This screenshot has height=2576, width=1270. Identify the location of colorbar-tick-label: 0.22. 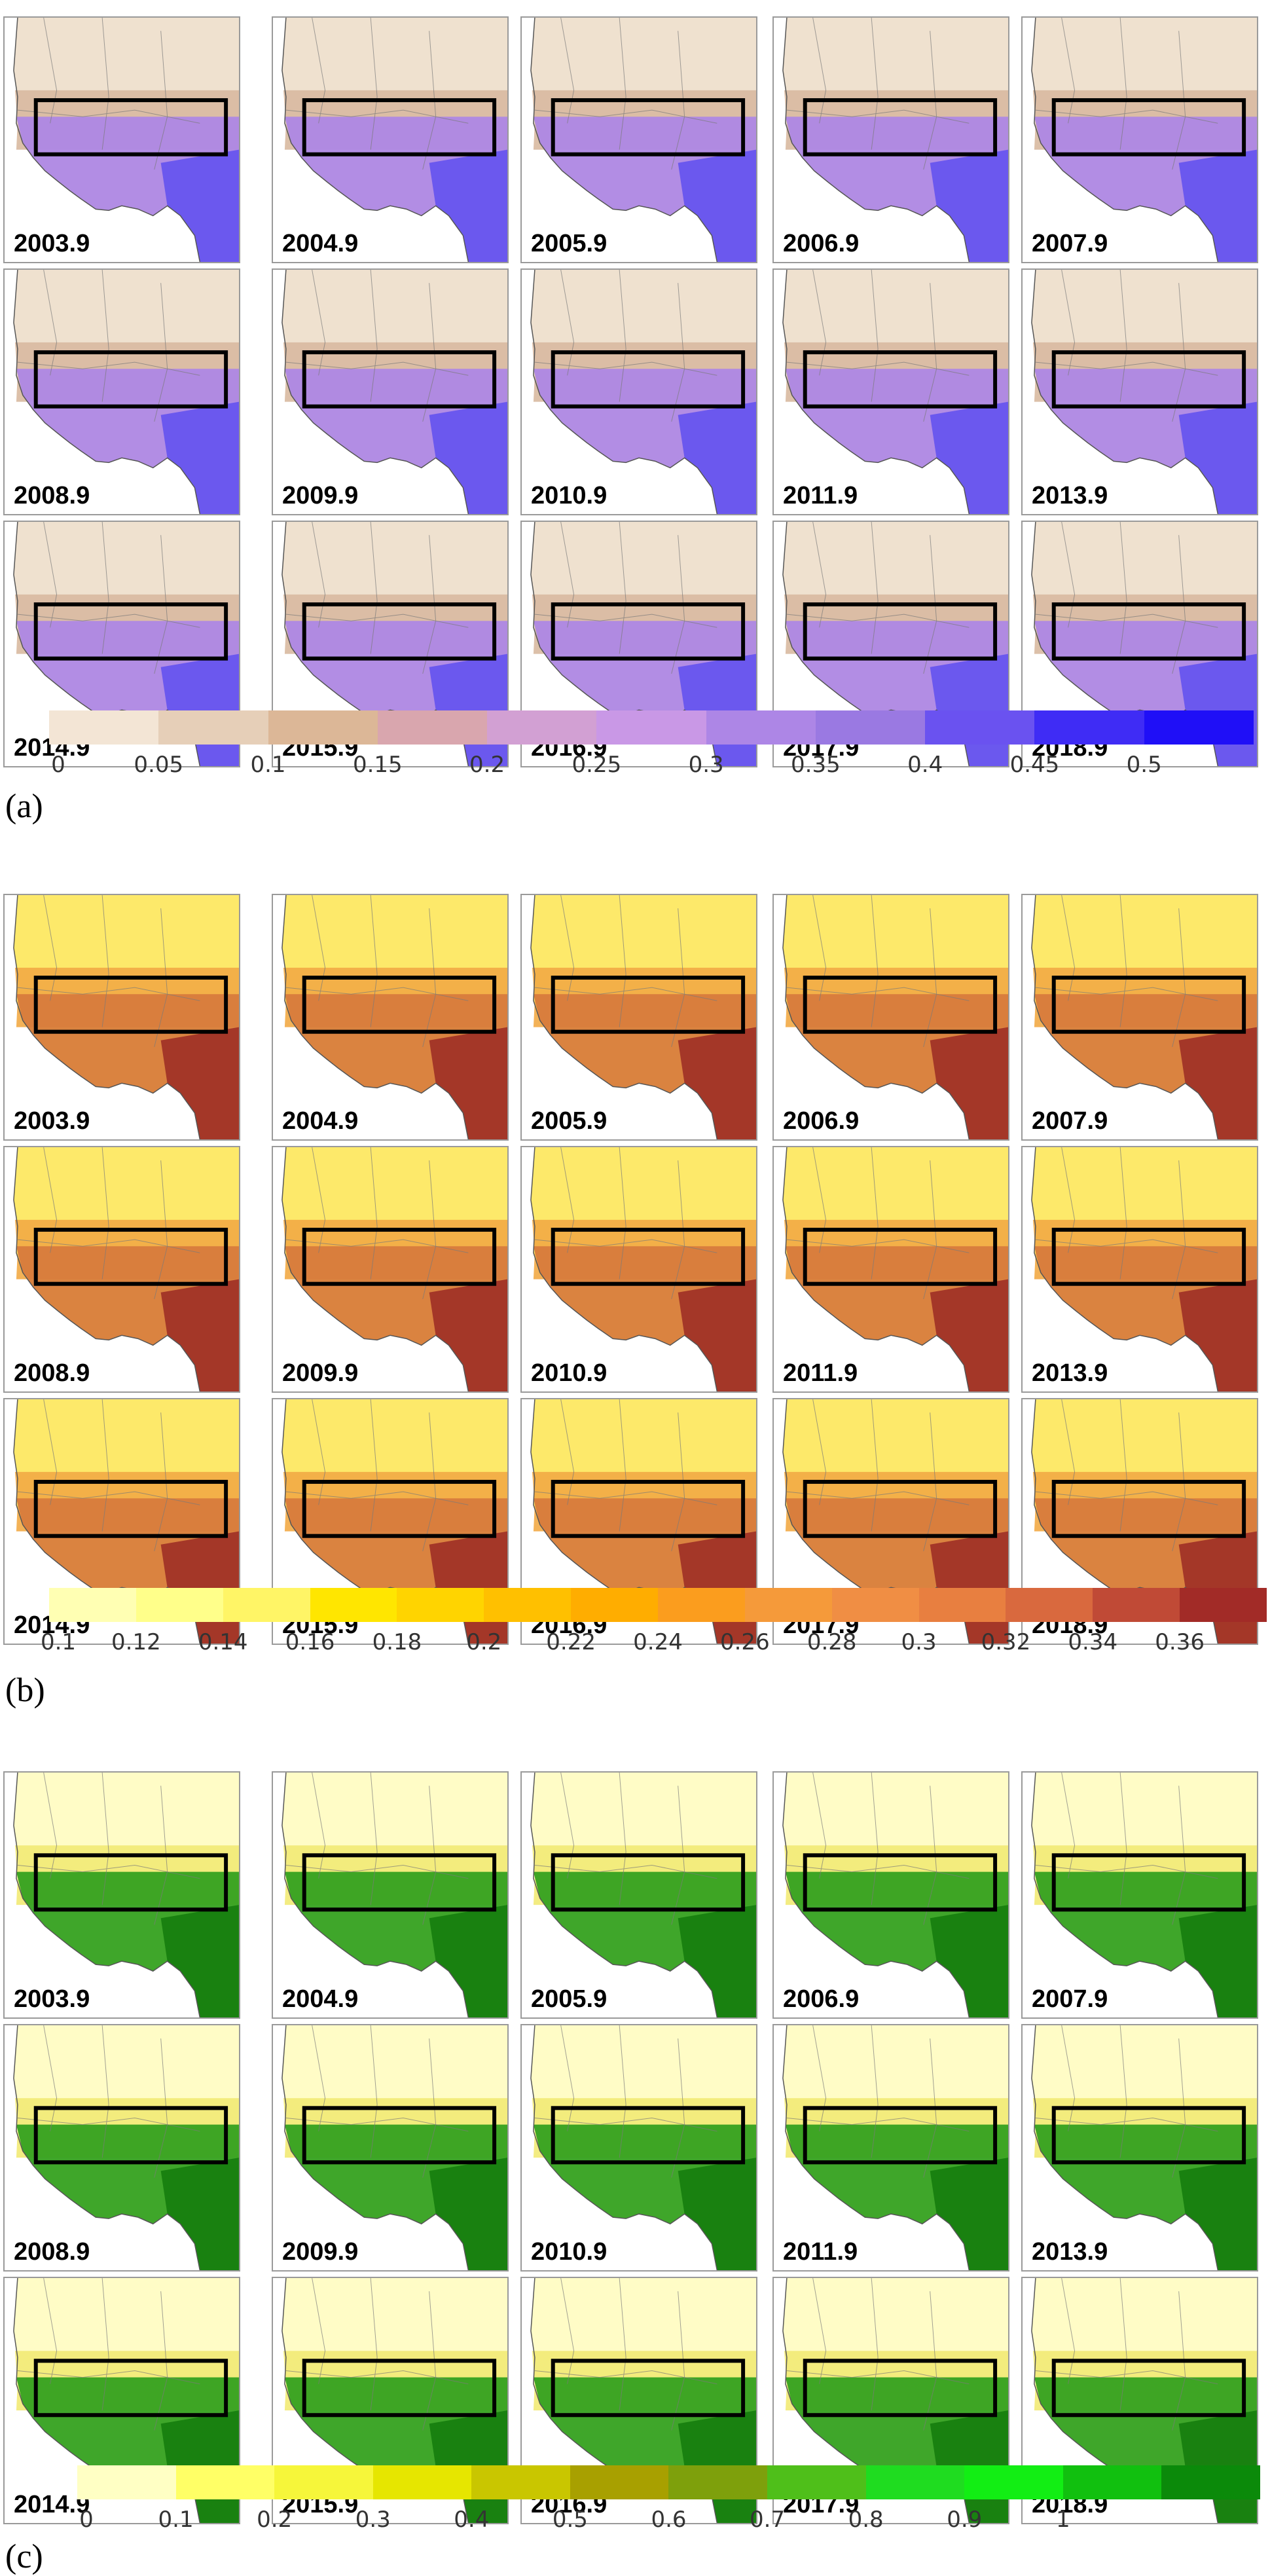
(571, 1642).